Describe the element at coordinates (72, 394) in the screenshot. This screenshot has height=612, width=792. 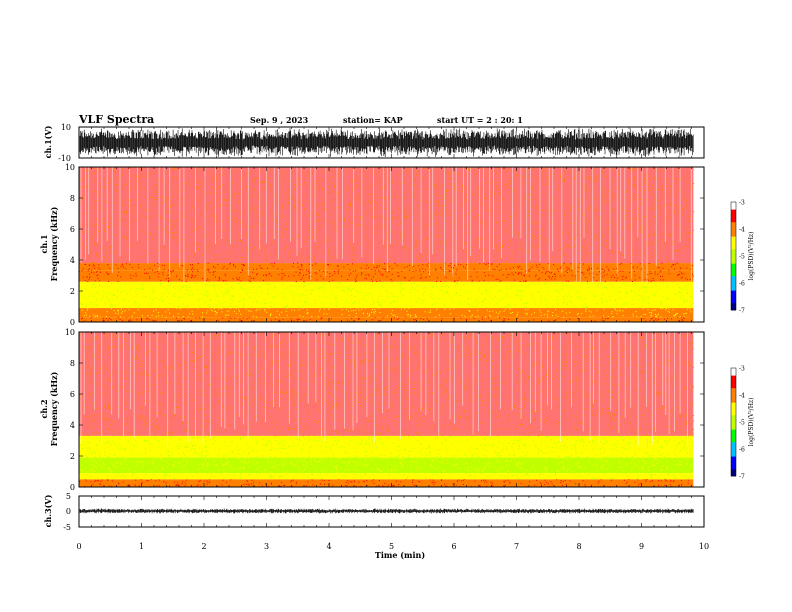
I see `y-tick-label: 6` at that location.